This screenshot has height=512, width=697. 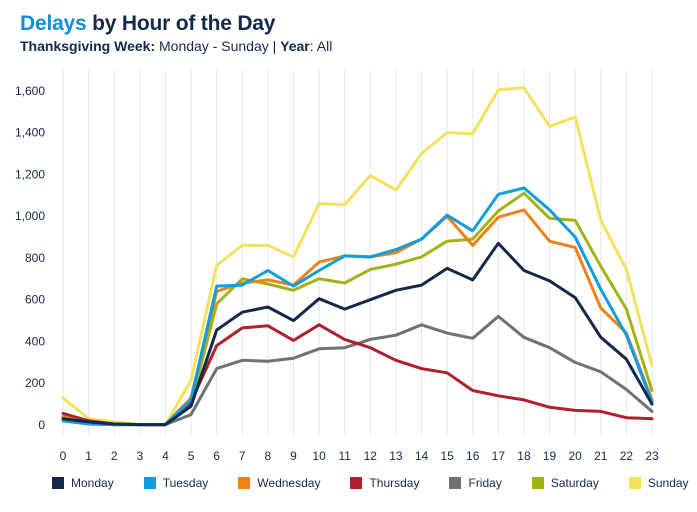 I want to click on subtitle-label-year: Year, so click(x=295, y=46).